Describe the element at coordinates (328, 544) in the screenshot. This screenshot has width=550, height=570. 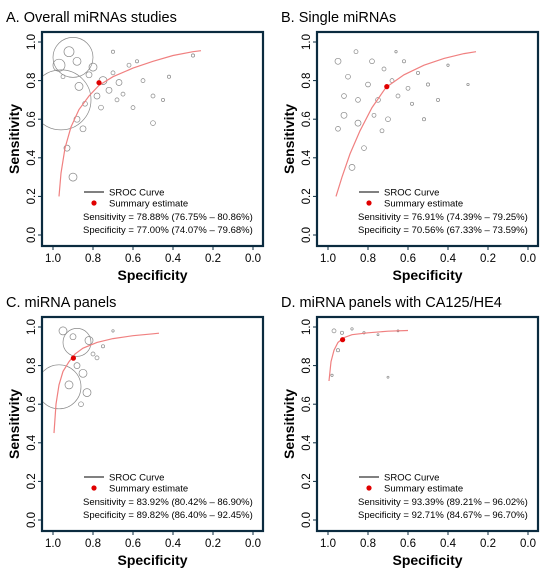
I see `chart-d-x-tick-label: 1.0` at that location.